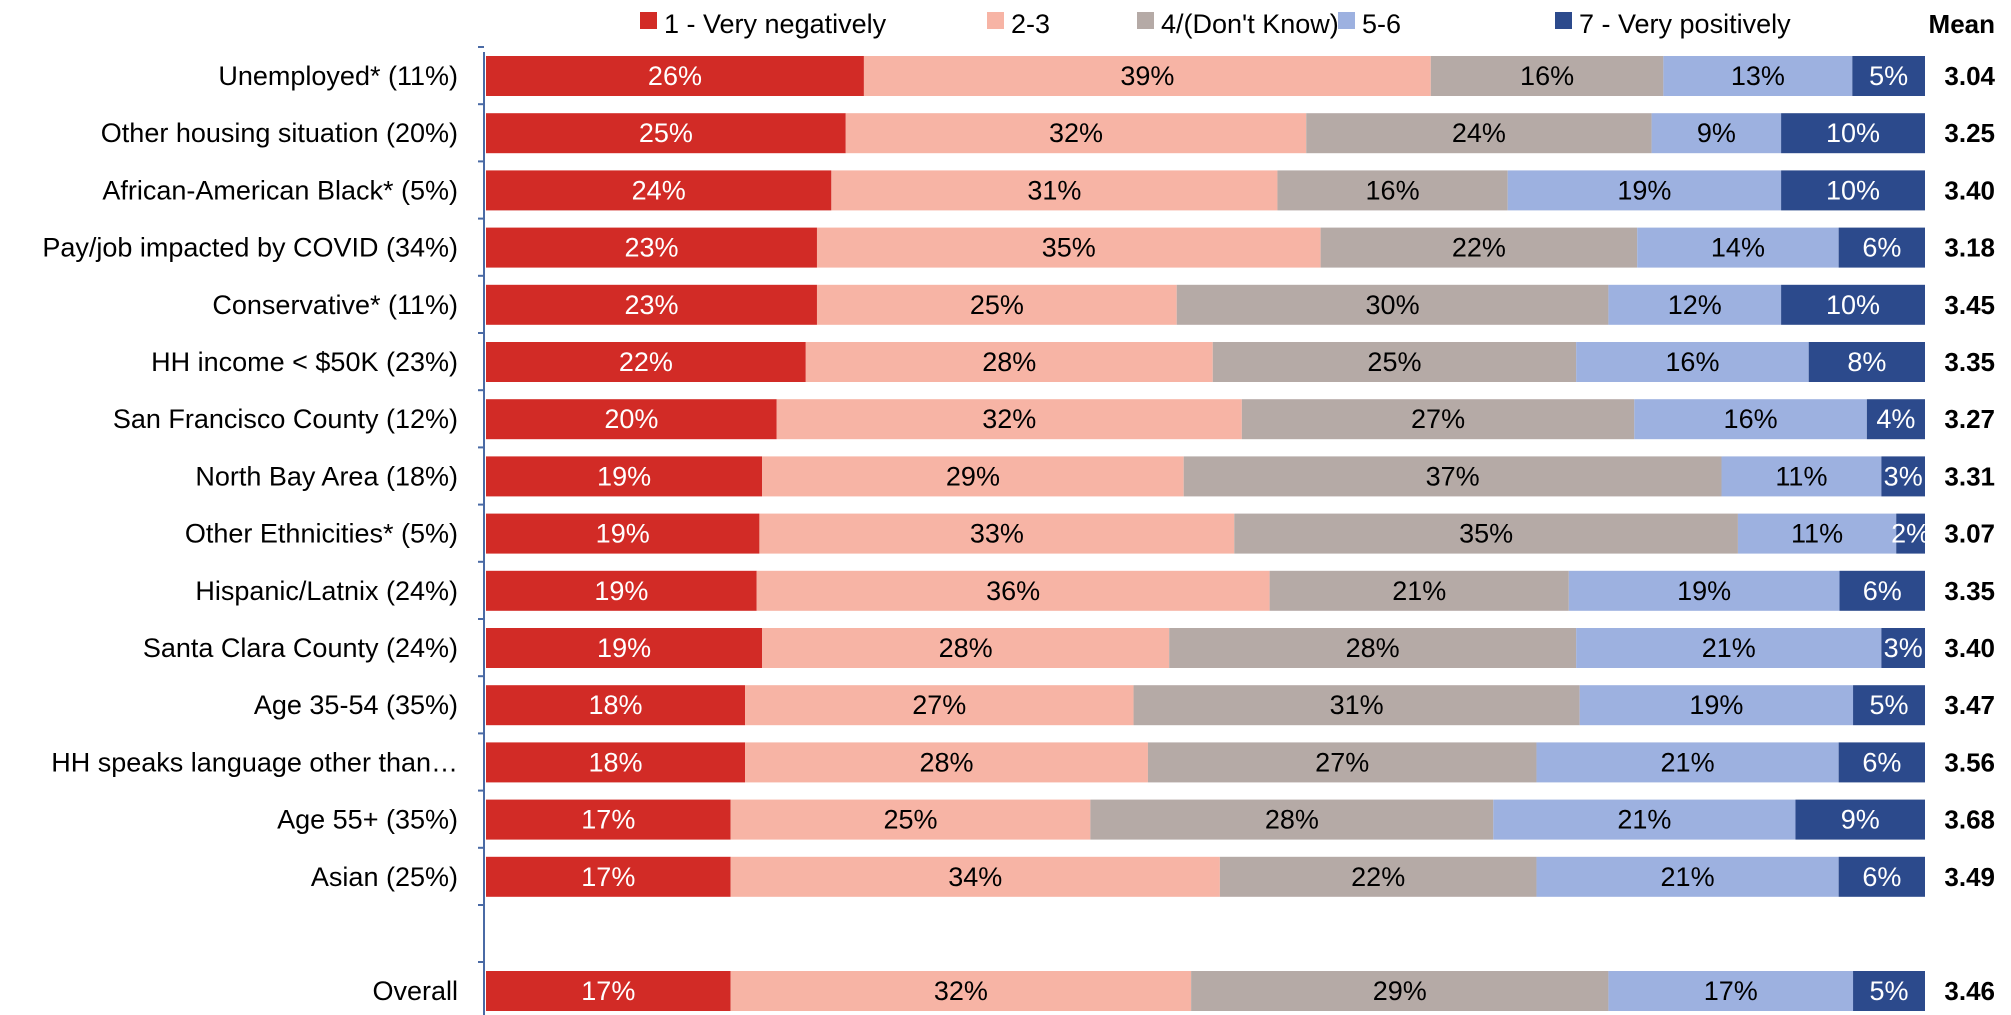  Describe the element at coordinates (481, 504) in the screenshot. I see `category-axis-ticks` at that location.